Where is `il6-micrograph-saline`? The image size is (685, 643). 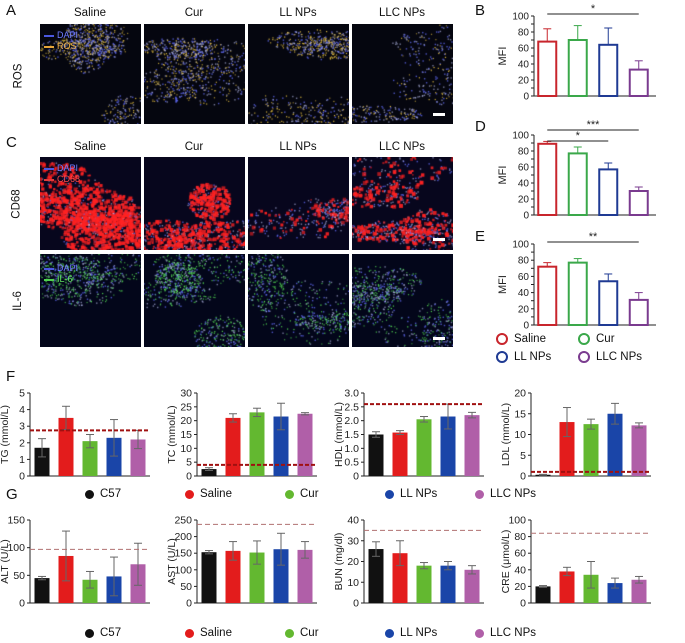 il6-micrograph-saline is located at coordinates (90, 300).